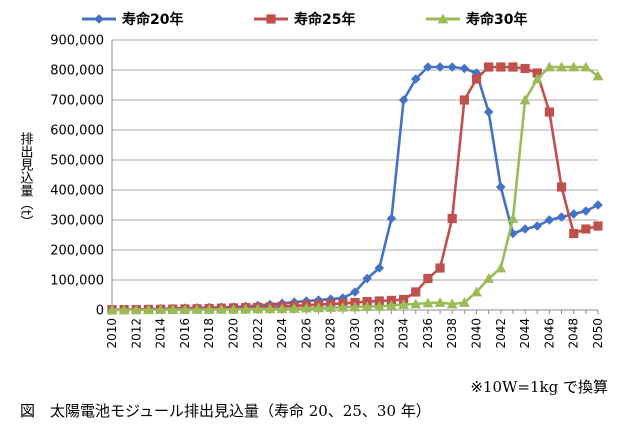  I want to click on x-tick-label: 2018, so click(209, 333).